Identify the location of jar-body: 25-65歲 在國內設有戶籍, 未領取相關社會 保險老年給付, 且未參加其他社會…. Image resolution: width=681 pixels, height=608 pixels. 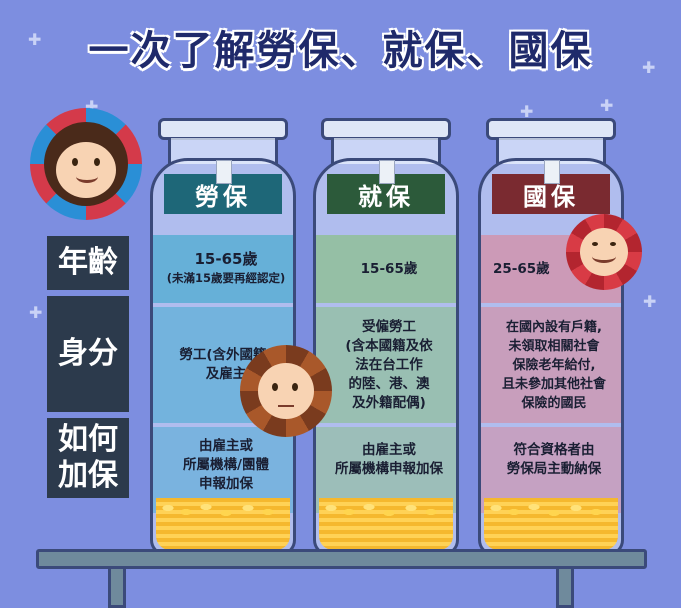
(551, 357).